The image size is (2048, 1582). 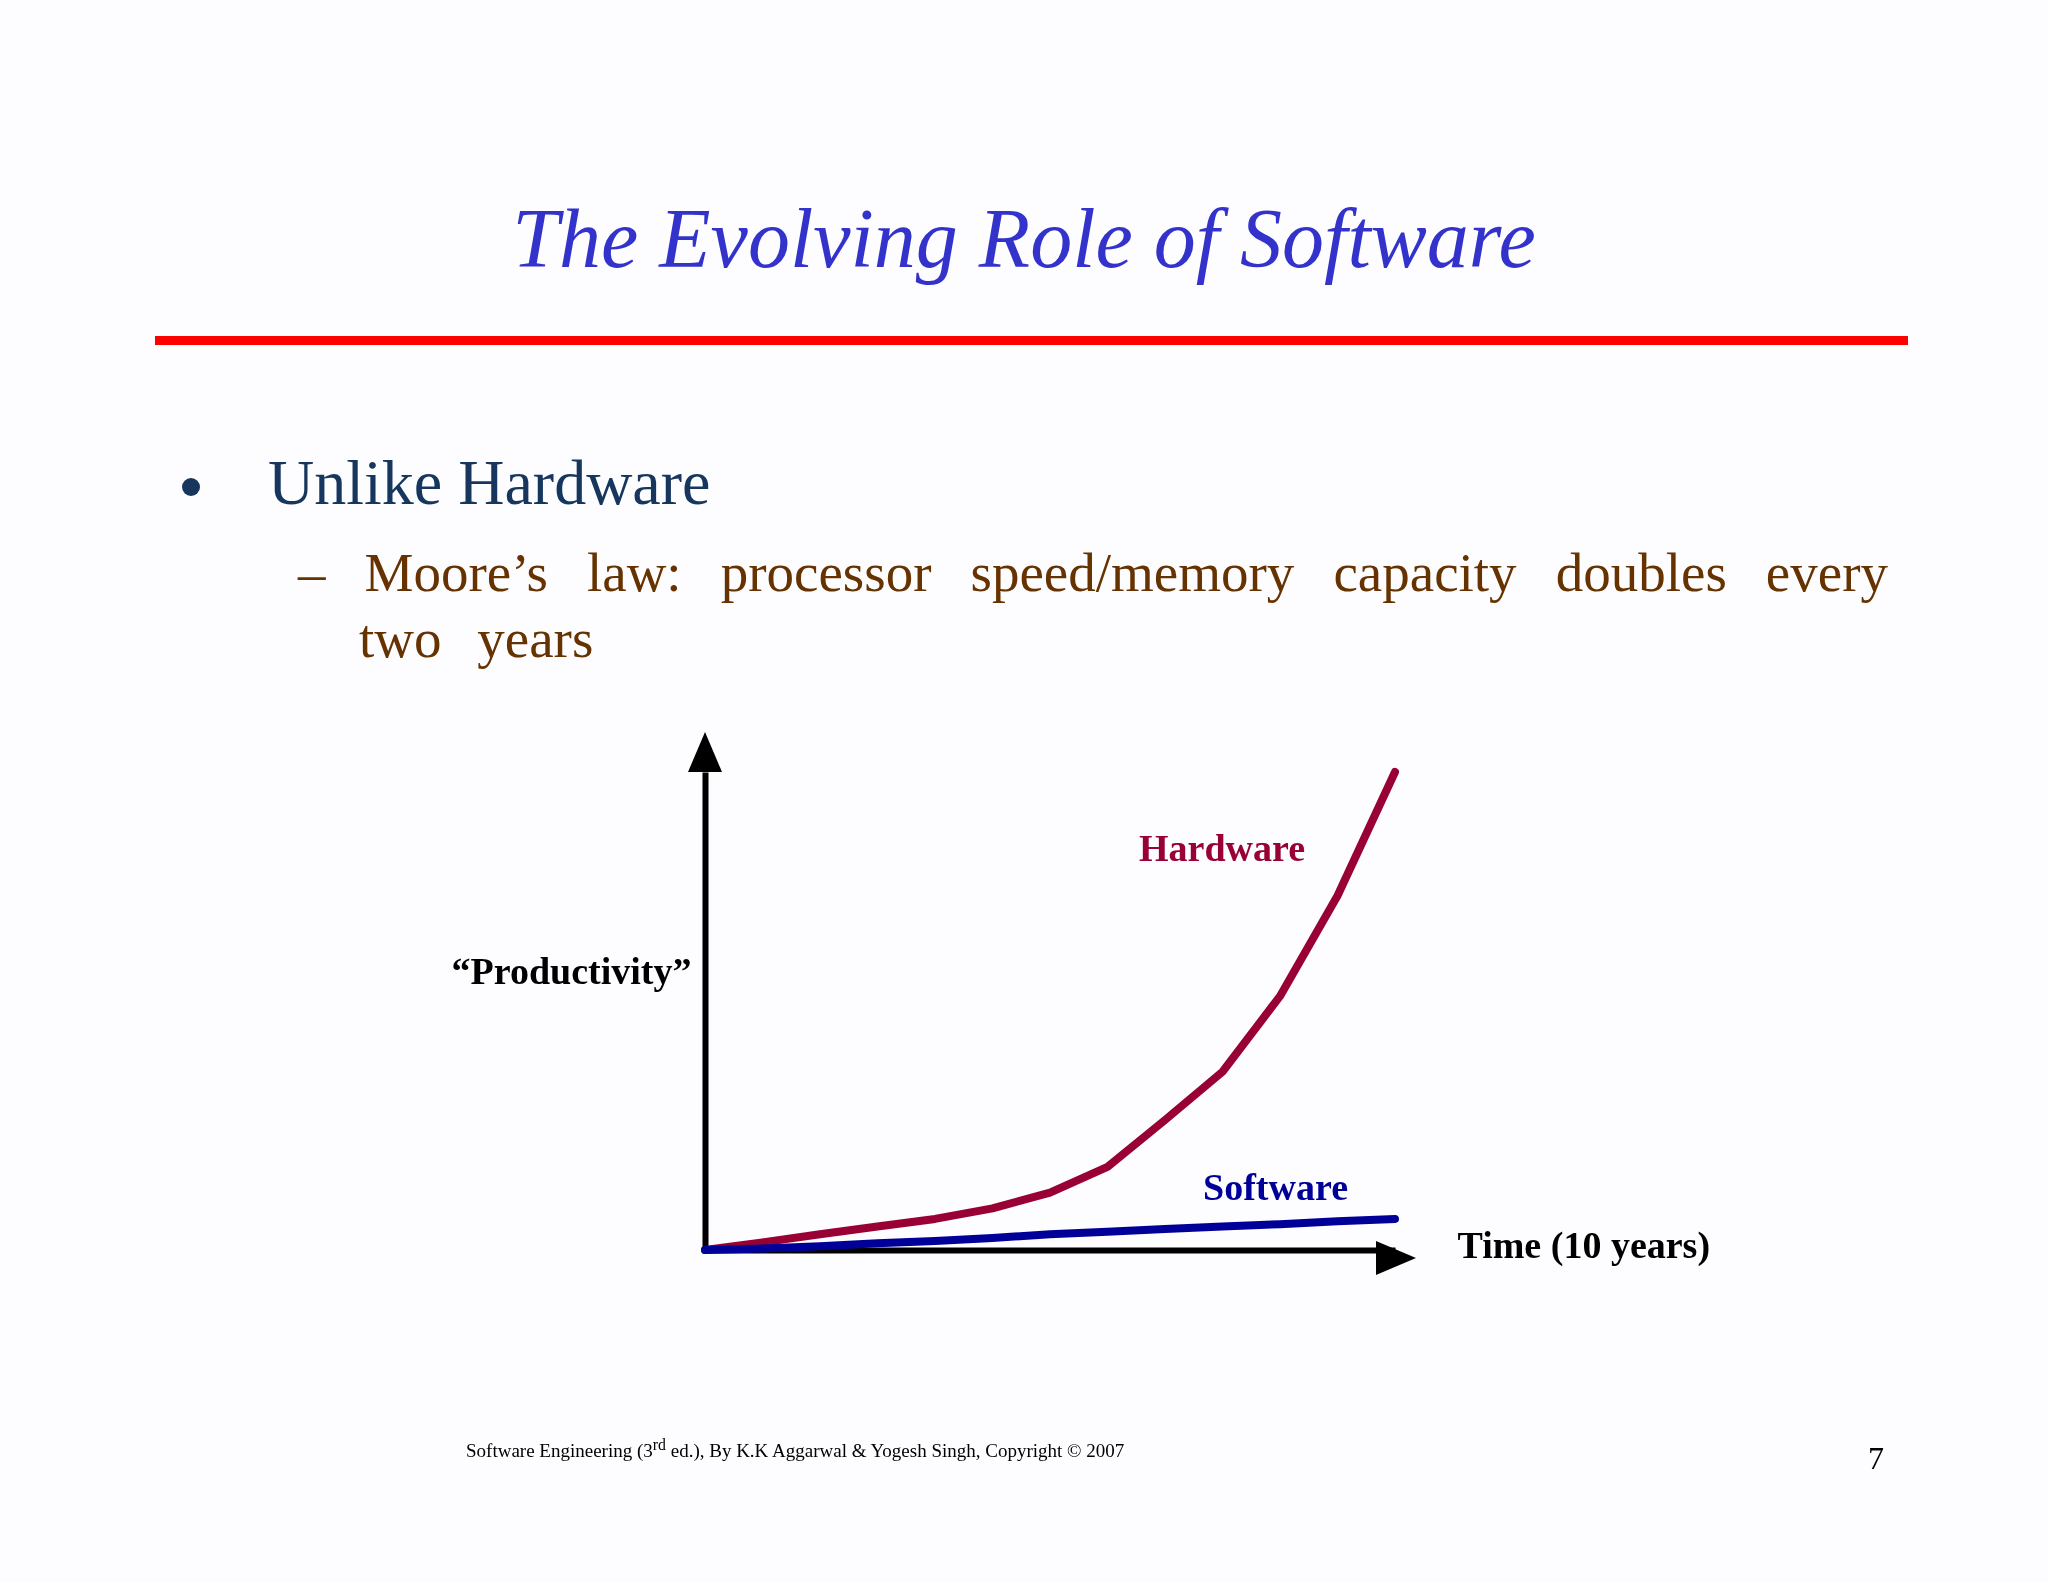 What do you see at coordinates (1093, 606) in the screenshot?
I see `text: – Moore’s law: processor speed/memory capacity doubles every two years` at bounding box center [1093, 606].